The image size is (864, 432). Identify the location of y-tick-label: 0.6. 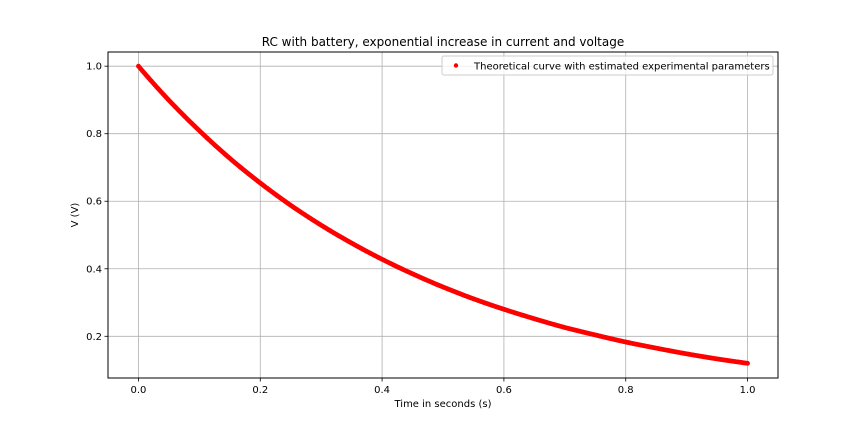
(94, 202).